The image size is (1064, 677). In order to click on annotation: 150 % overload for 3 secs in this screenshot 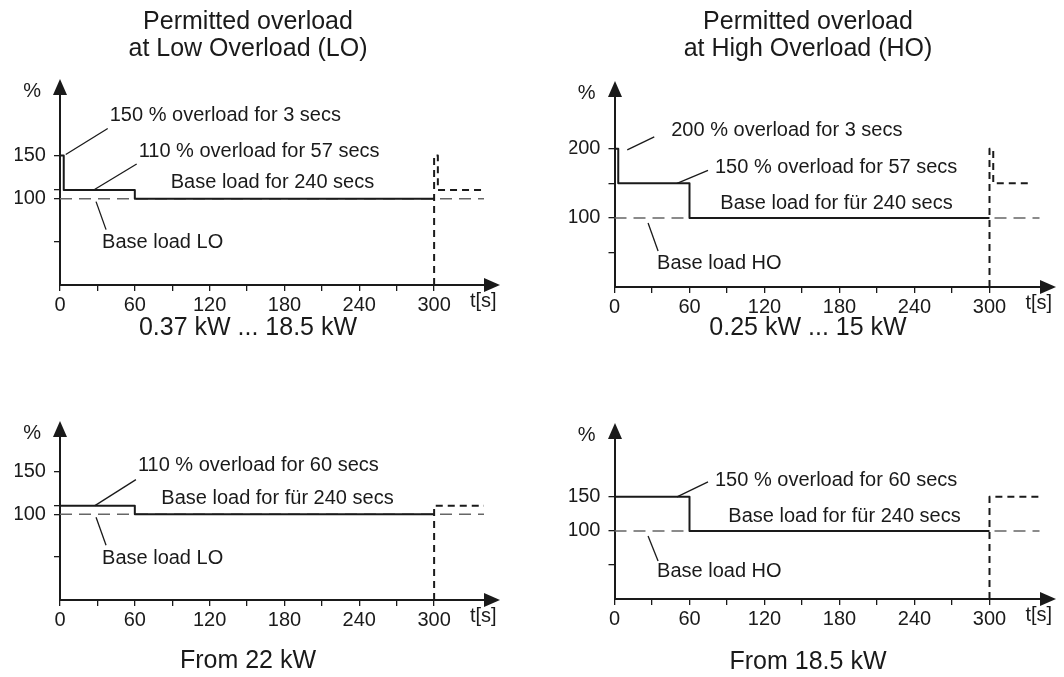, I will do `click(225, 113)`.